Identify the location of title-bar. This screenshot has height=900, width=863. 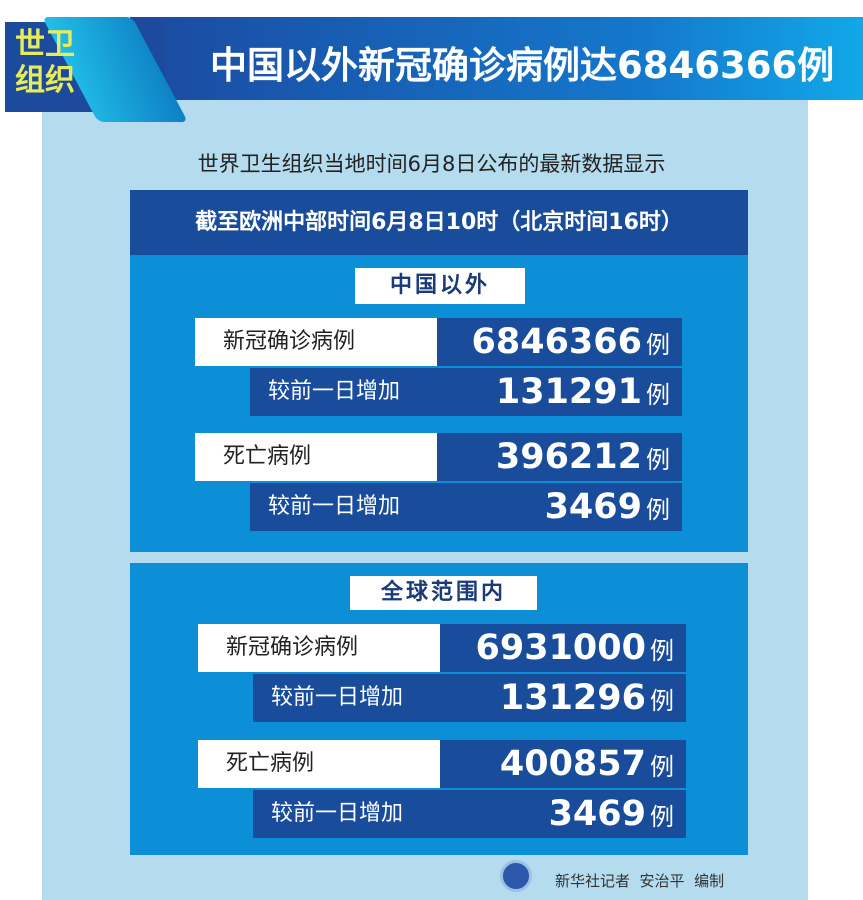
(496, 58).